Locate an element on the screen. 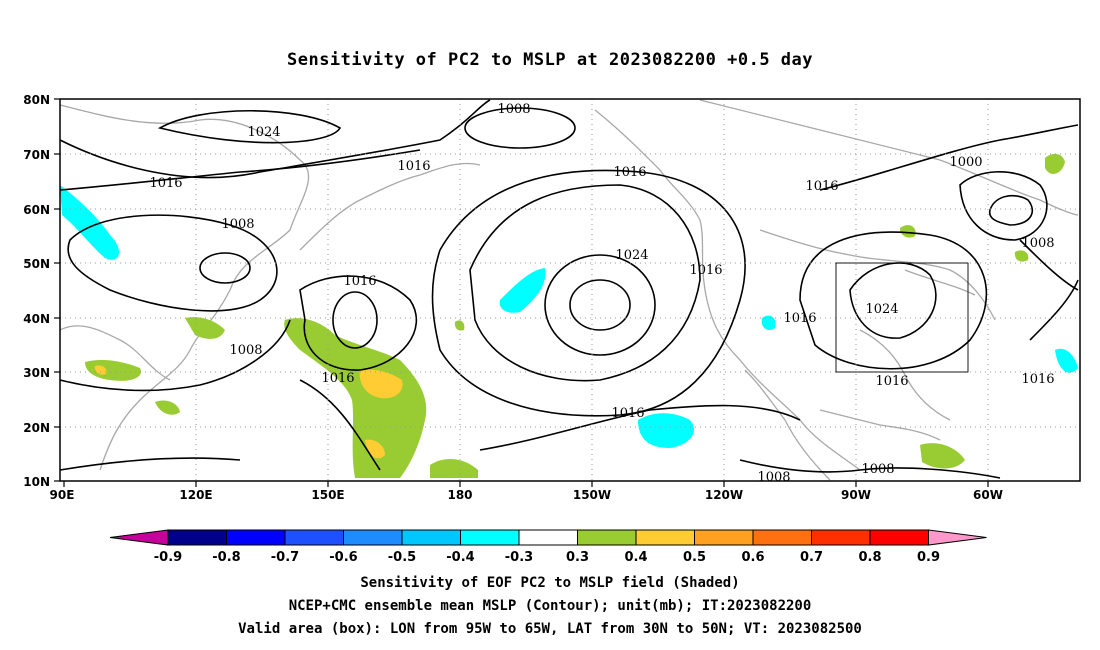 Image resolution: width=1100 pixels, height=650 pixels. lon-label: 150W is located at coordinates (592, 495).